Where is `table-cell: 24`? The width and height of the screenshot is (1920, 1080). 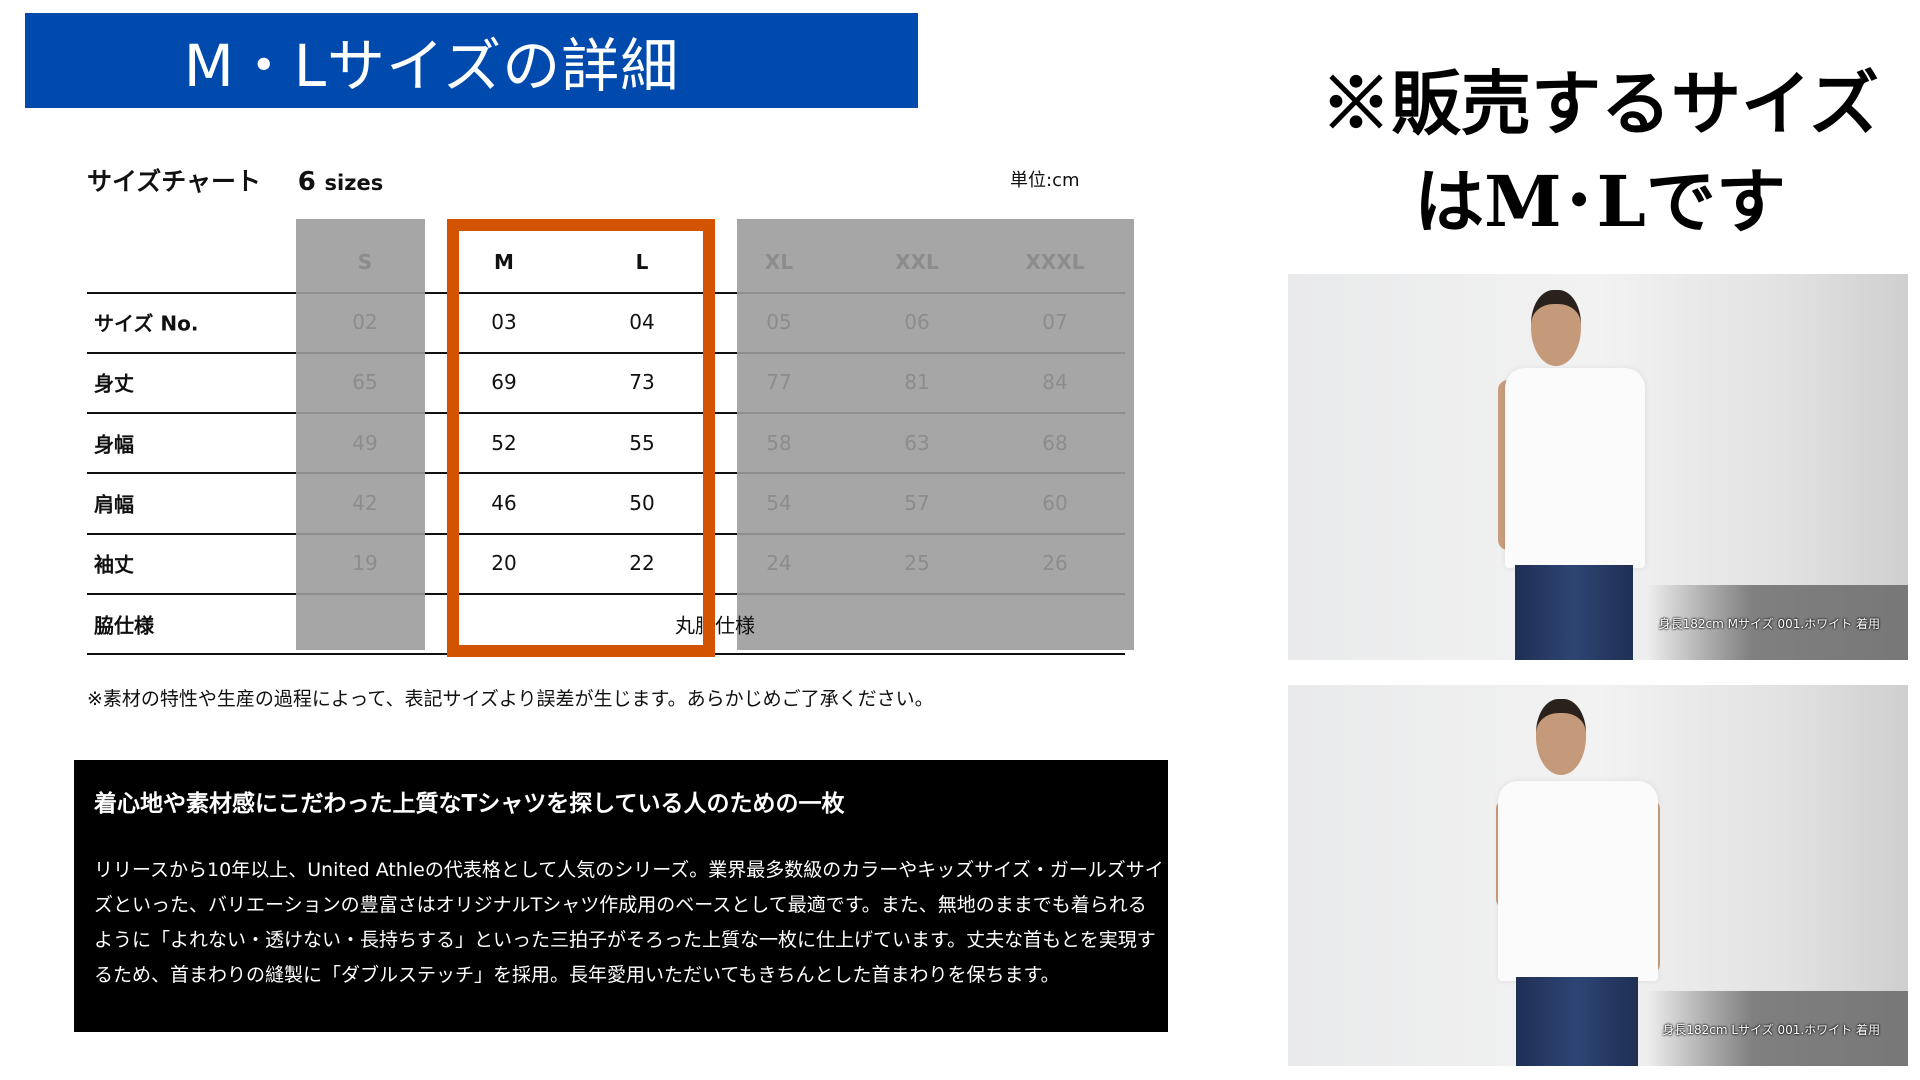 table-cell: 24 is located at coordinates (779, 563).